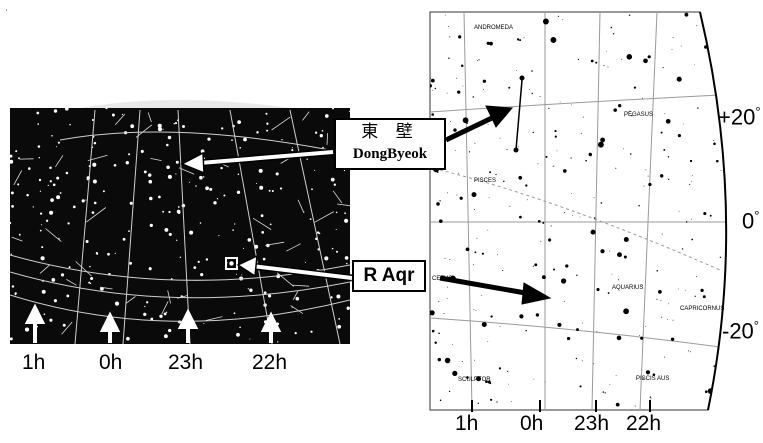 This screenshot has width=763, height=443. What do you see at coordinates (153, 323) in the screenshot?
I see `hour-arrows-left` at bounding box center [153, 323].